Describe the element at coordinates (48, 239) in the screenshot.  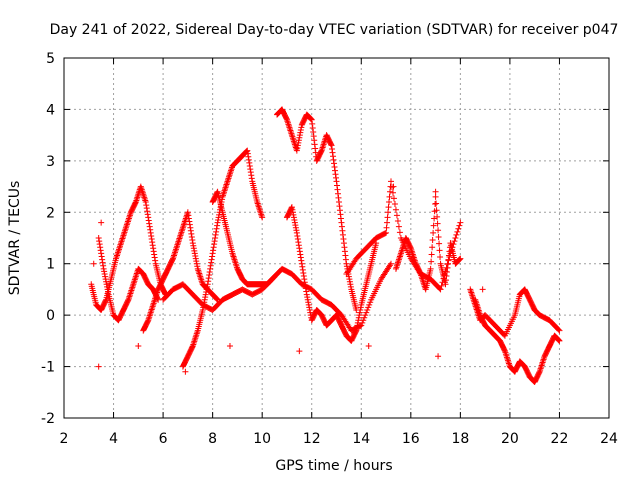
I see `y-tick-labels: -2 -1 0 1 2 3 4 5` at that location.